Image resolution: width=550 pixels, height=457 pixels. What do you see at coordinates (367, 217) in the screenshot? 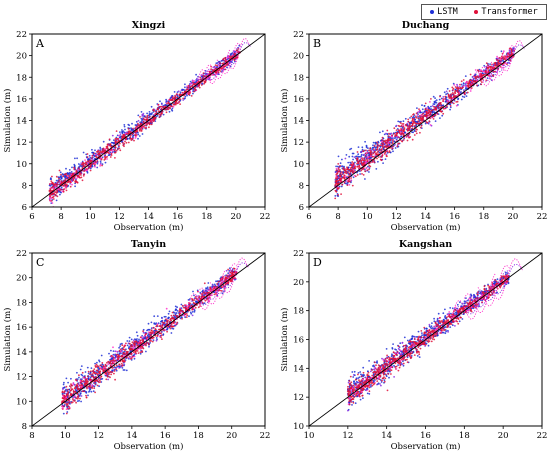
I see `x-tick-label: 10` at bounding box center [367, 217].